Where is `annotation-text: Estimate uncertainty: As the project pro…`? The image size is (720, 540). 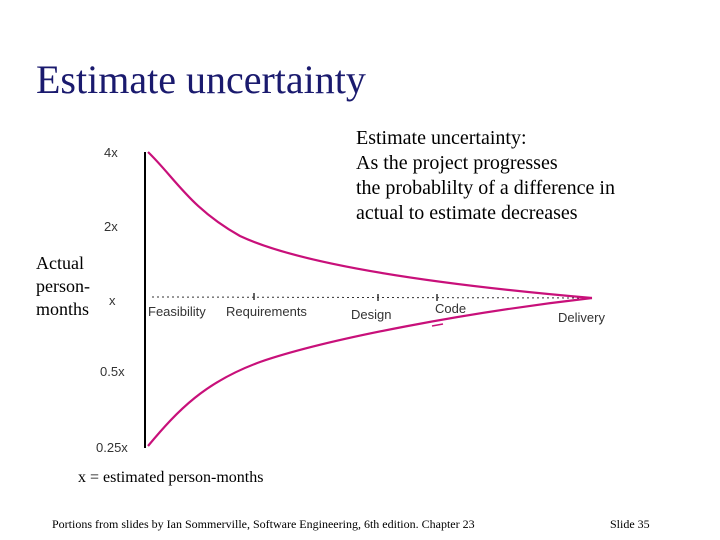 annotation-text: Estimate uncertainty: As the project pro… is located at coordinates (485, 176).